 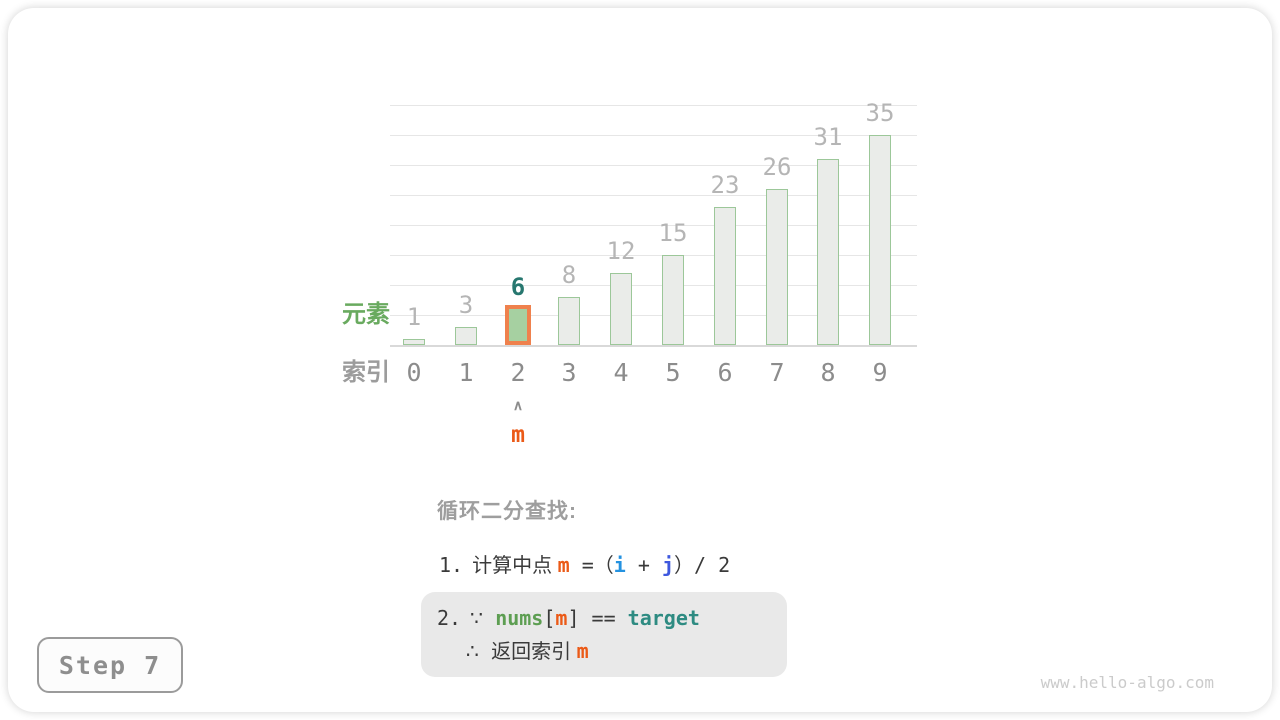 I want to click on index-label: 7, so click(x=777, y=372).